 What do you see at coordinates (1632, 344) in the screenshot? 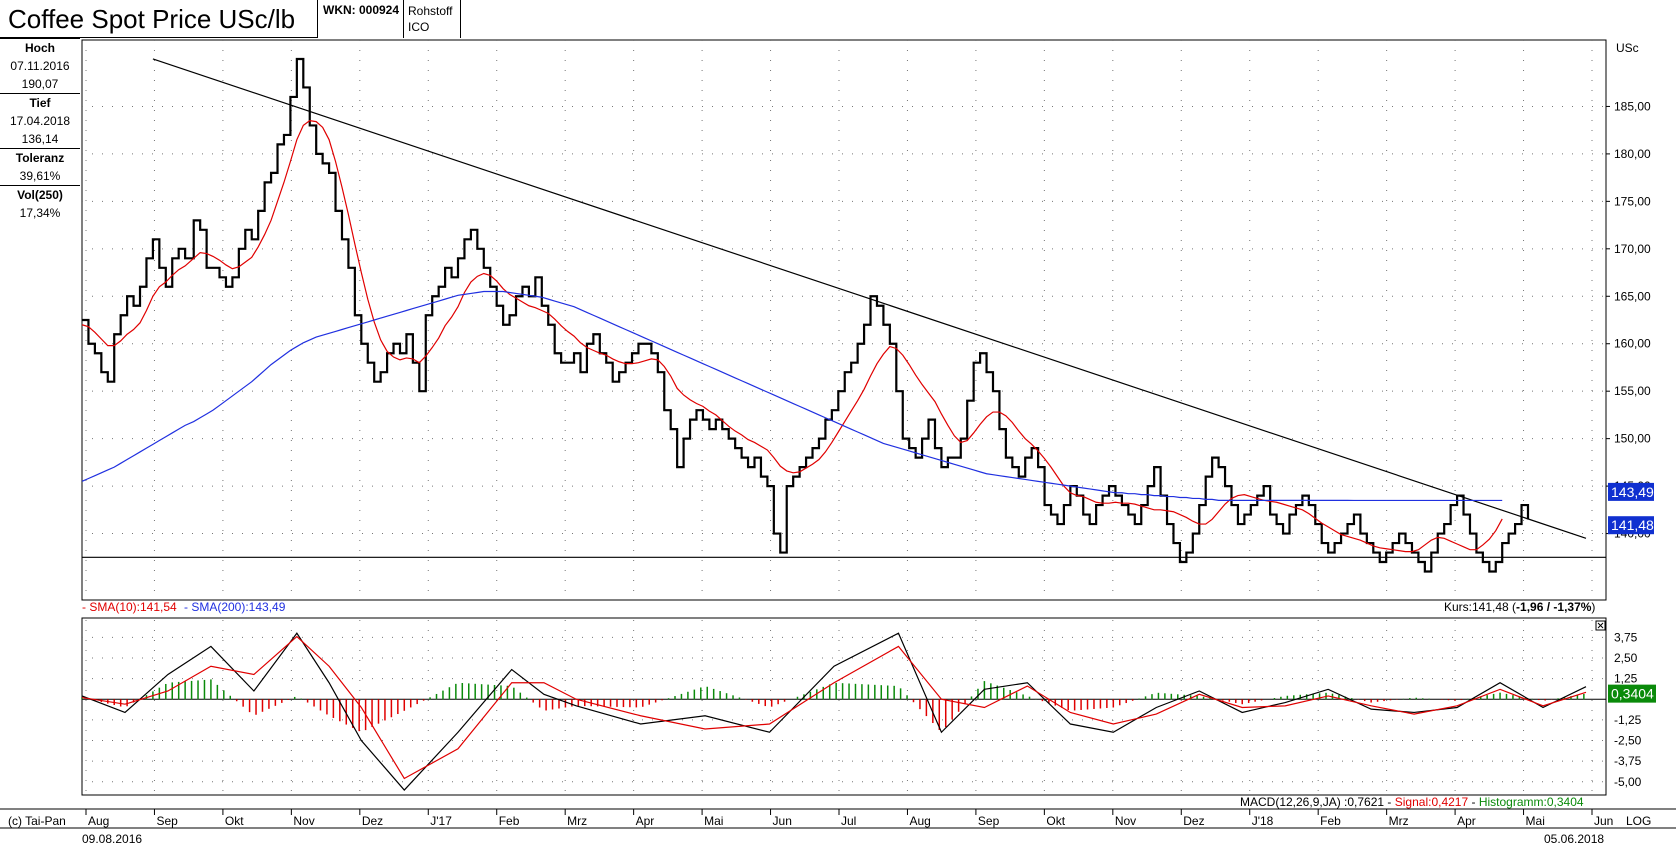
I see `price-tick-label: 160,00` at bounding box center [1632, 344].